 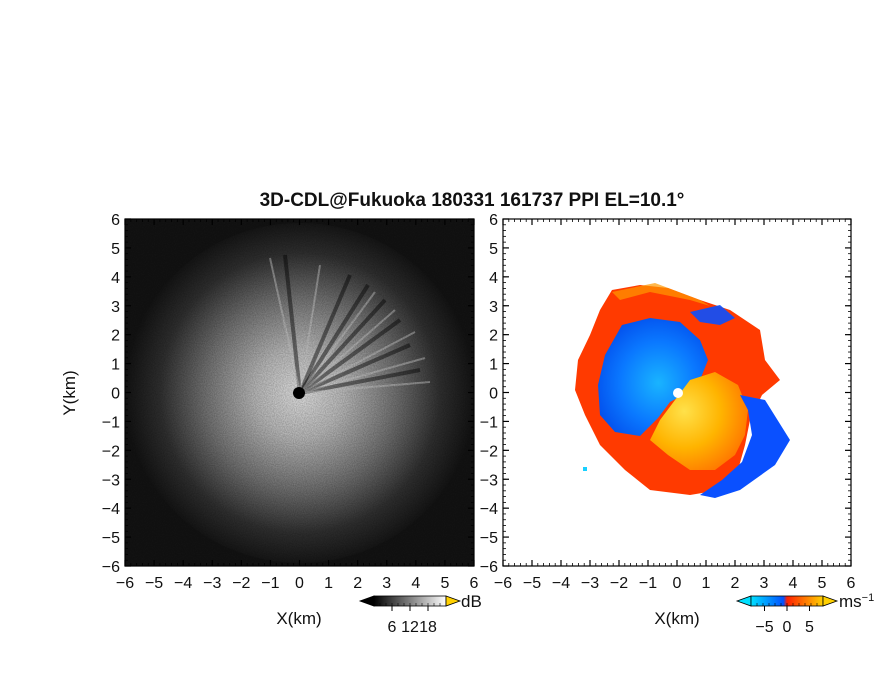 What do you see at coordinates (489, 567) in the screenshot?
I see `right-y-tick-label: −6` at bounding box center [489, 567].